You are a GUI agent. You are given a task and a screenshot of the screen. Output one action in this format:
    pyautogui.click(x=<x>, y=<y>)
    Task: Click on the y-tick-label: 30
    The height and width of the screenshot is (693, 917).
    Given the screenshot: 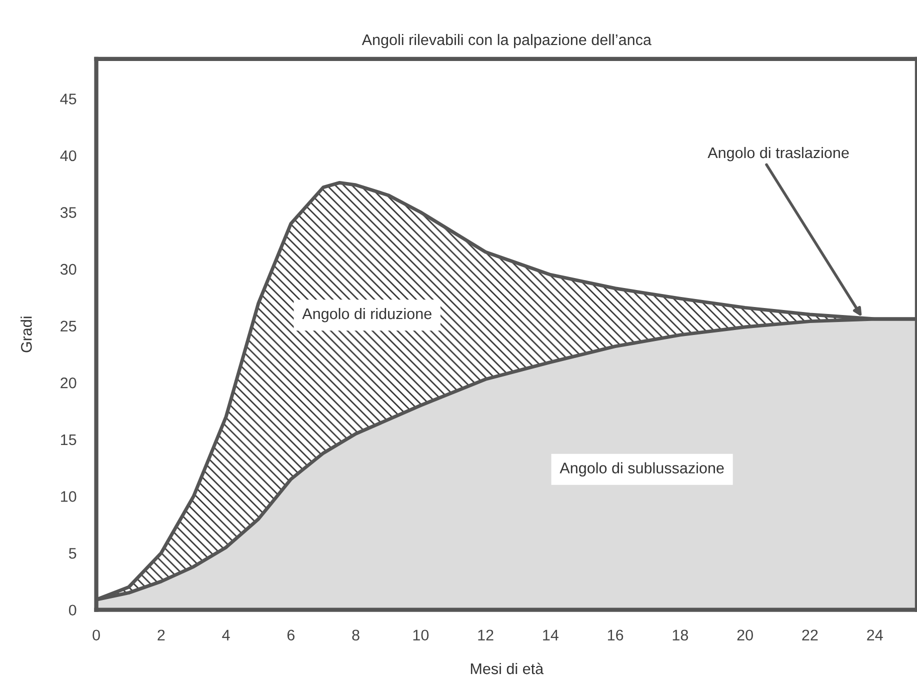 What is the action you would take?
    pyautogui.click(x=68, y=269)
    